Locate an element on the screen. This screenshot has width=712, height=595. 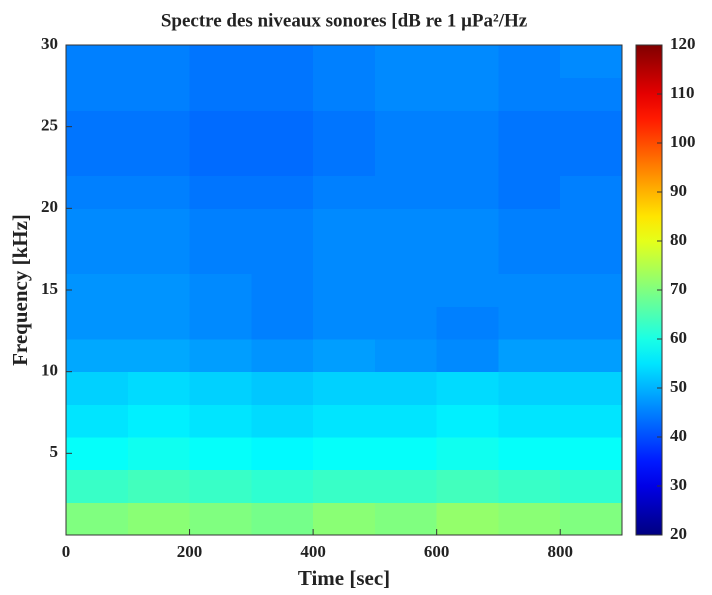
y-tick-label: 10 is located at coordinates (49, 370).